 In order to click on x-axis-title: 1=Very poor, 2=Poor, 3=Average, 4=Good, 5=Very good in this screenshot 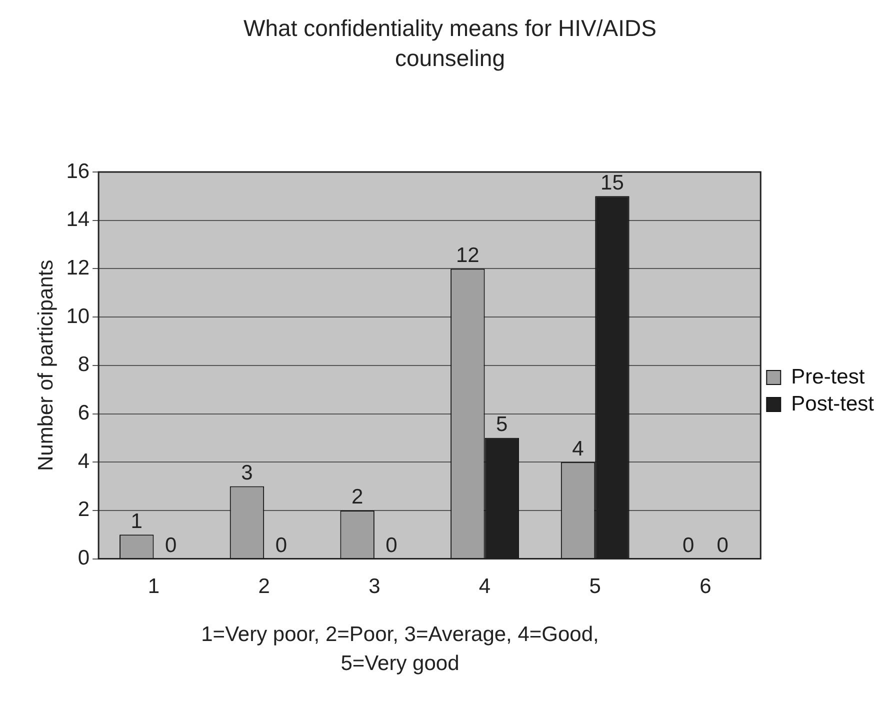, I will do `click(400, 650)`.